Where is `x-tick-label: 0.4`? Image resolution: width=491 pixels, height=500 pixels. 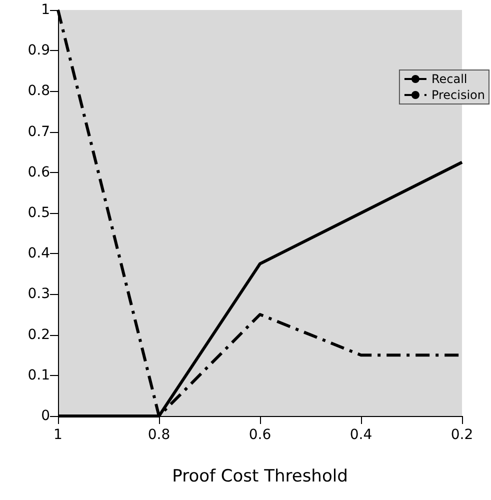
x-tick-label: 0.4 is located at coordinates (361, 435).